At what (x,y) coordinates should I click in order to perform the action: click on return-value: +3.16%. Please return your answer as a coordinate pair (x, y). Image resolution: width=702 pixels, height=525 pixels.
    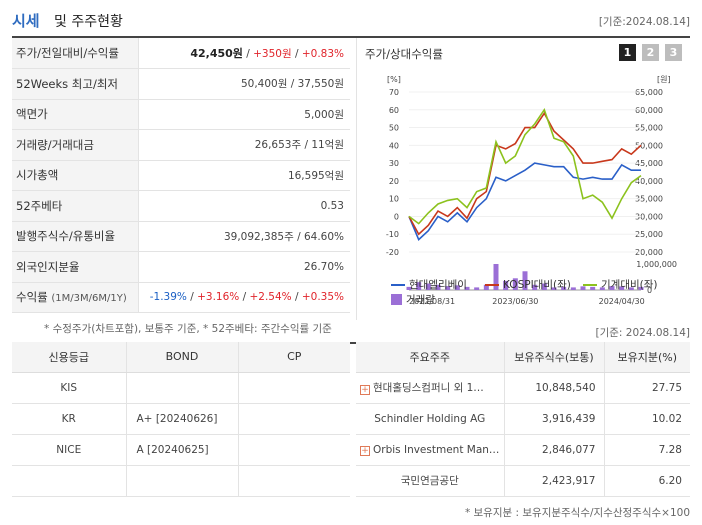
    Looking at the image, I should click on (218, 297).